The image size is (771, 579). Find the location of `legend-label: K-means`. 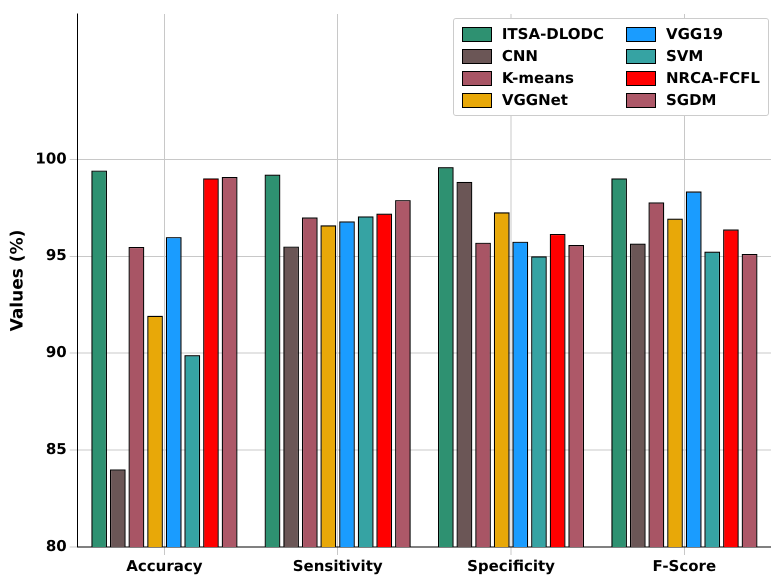

legend-label: K-means is located at coordinates (538, 78).